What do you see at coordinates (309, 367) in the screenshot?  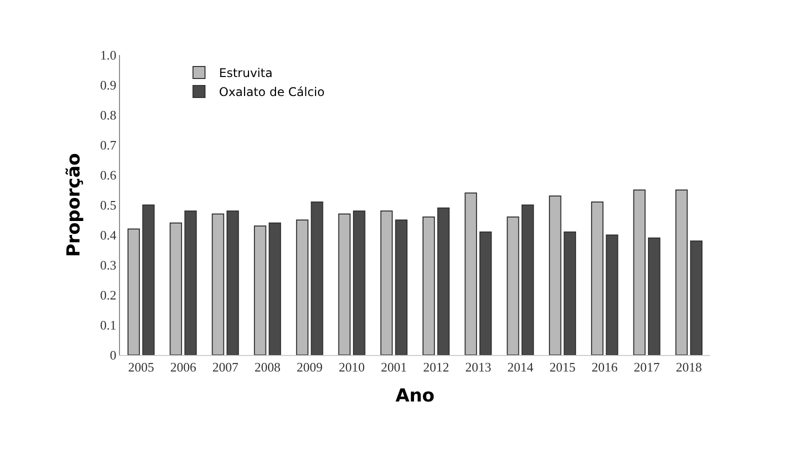 I see `x-tick-label: 2009` at bounding box center [309, 367].